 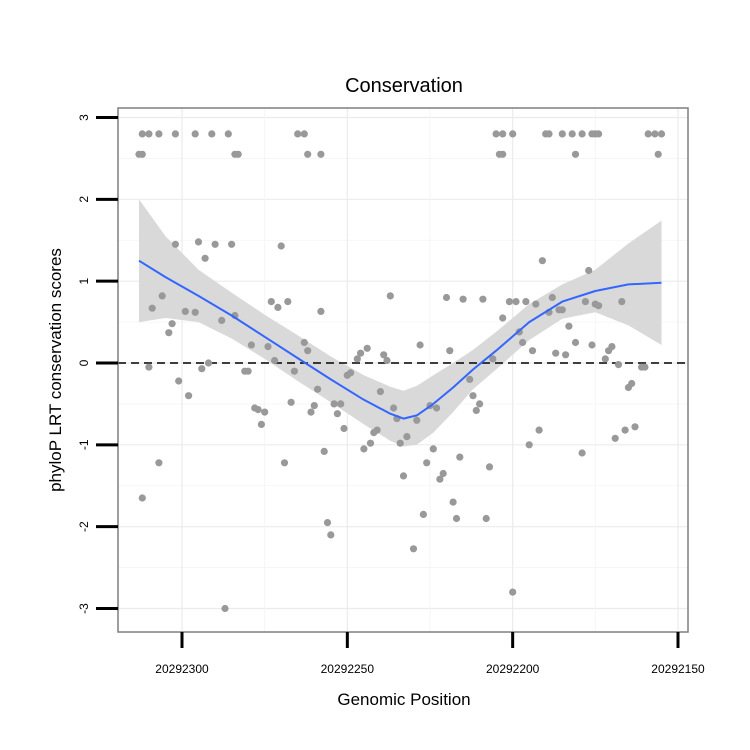 What do you see at coordinates (400, 339) in the screenshot?
I see `smooth-line-layer` at bounding box center [400, 339].